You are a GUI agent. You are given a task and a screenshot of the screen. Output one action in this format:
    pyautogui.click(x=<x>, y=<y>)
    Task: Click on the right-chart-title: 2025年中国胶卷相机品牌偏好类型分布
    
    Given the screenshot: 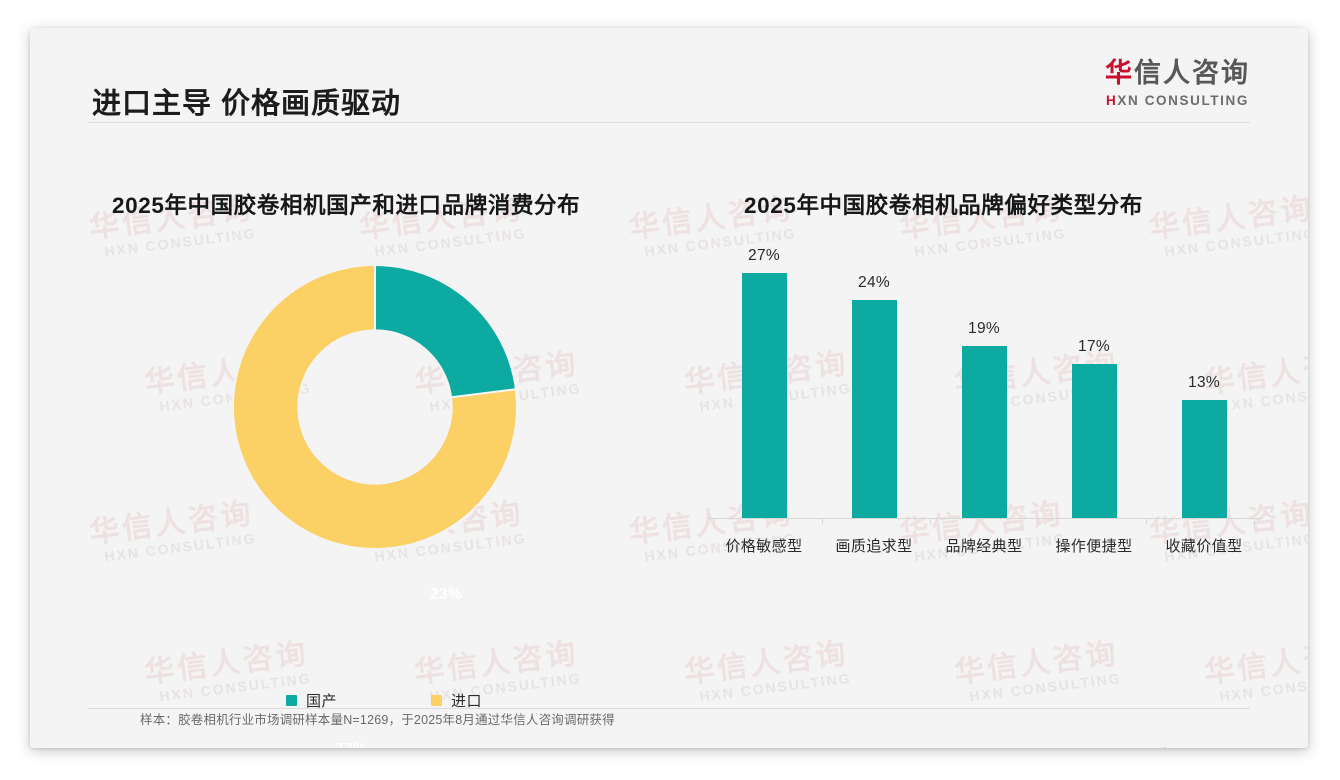 What is the action you would take?
    pyautogui.click(x=943, y=205)
    